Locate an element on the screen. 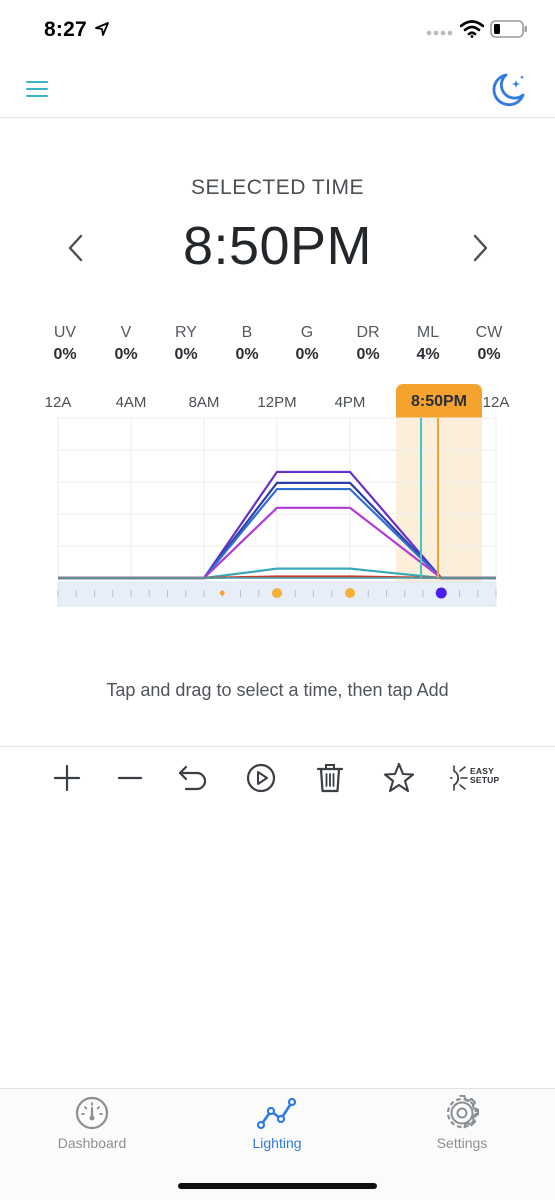  channel-v: V 0% is located at coordinates (126, 344).